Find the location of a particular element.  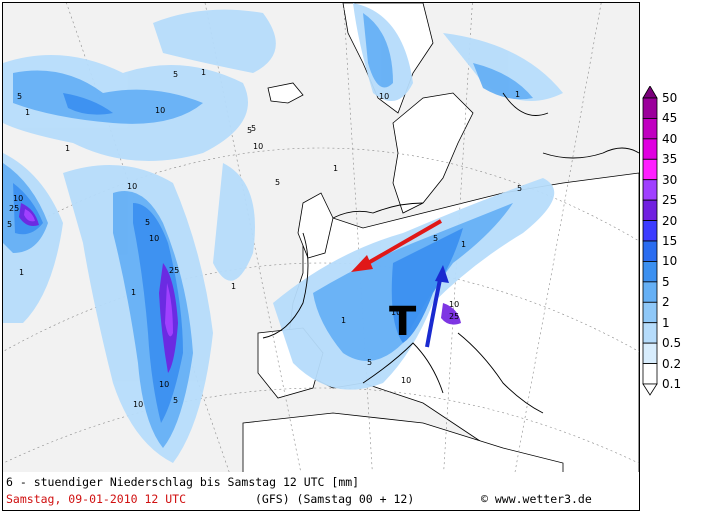

legend-colorbar is located at coordinates (650, 241).